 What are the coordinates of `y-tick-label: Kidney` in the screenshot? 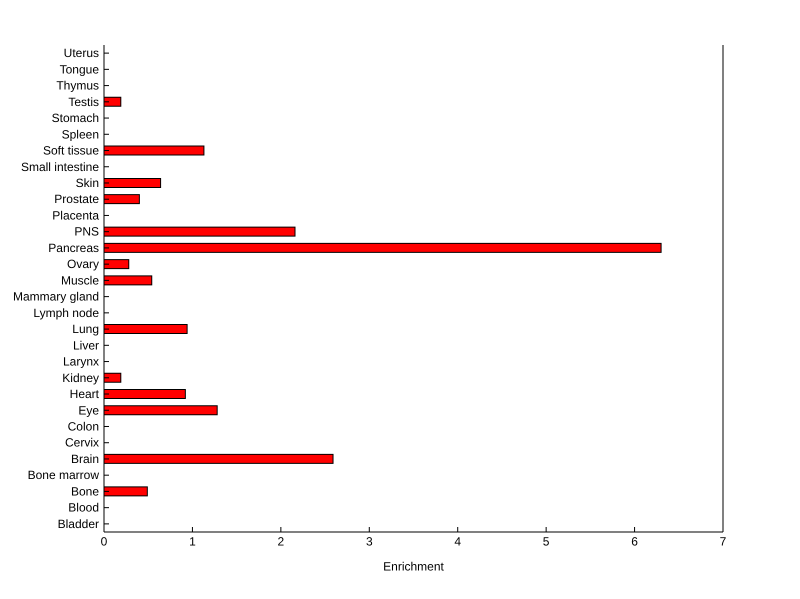 It's located at (80, 377).